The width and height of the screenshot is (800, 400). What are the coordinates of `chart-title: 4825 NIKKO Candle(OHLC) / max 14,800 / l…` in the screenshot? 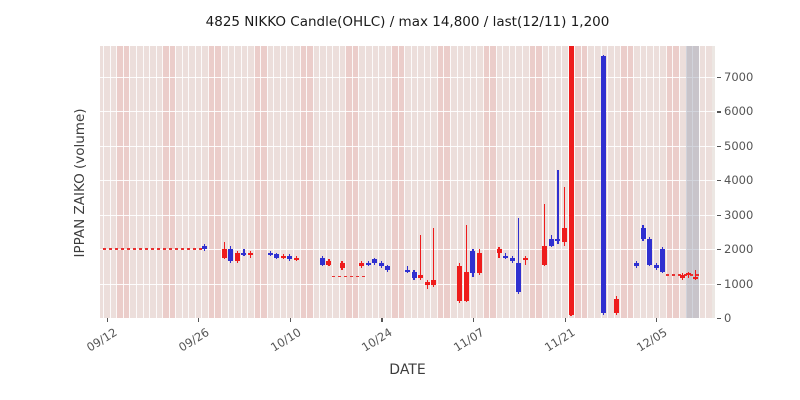 It's located at (407, 22).